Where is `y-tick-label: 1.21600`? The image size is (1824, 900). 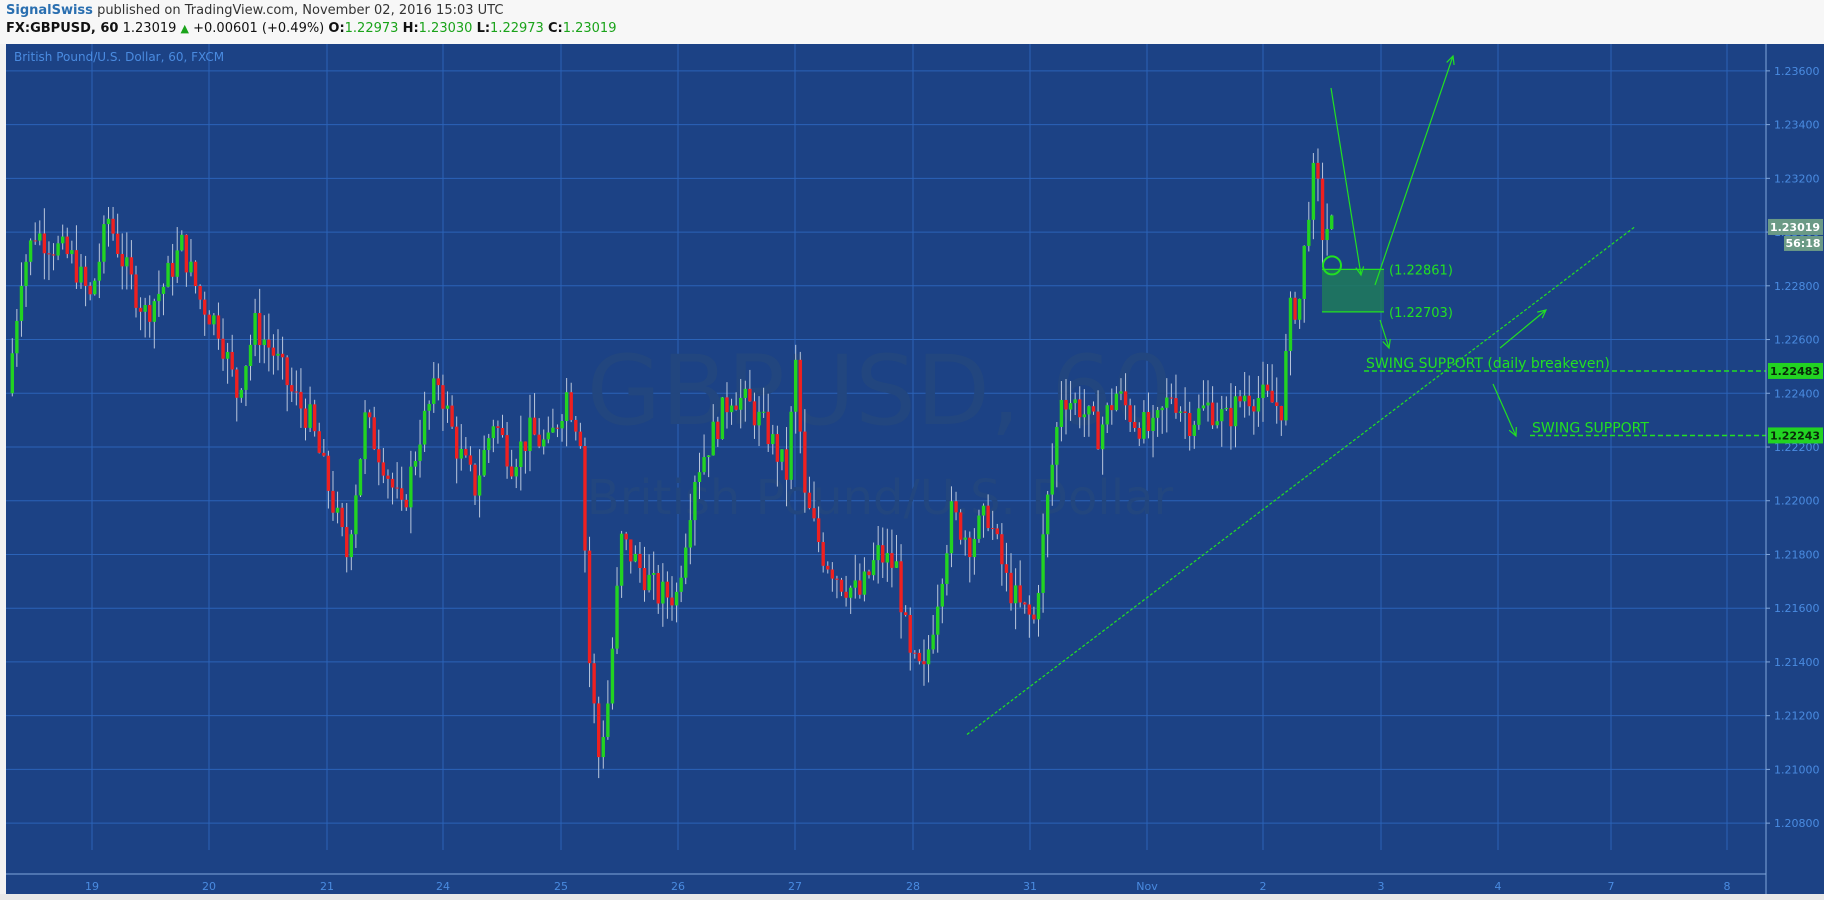
y-tick-label: 1.21600 is located at coordinates (1797, 608).